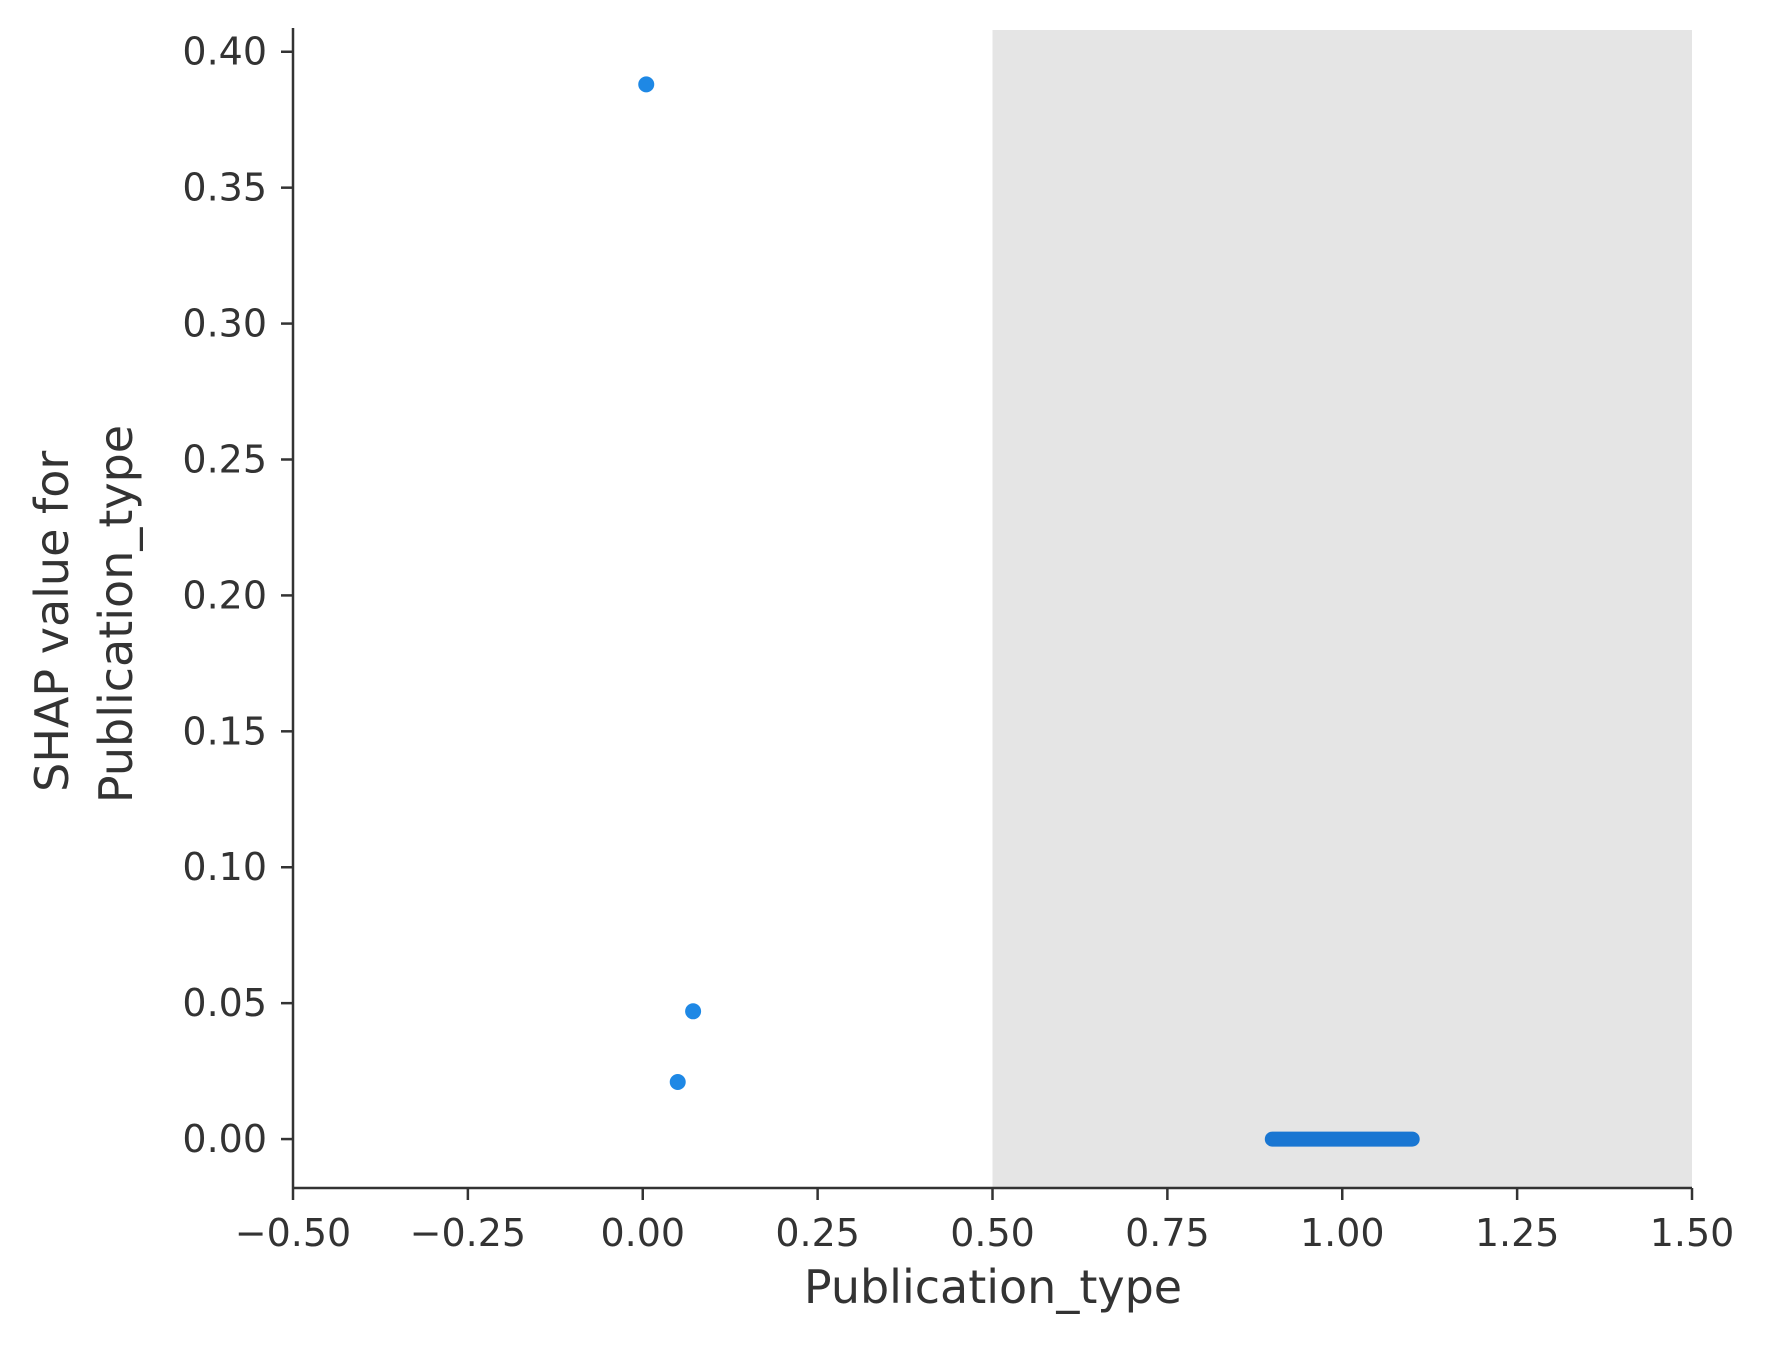  I want to click on y-tick-label-7: 0.35, so click(224, 188).